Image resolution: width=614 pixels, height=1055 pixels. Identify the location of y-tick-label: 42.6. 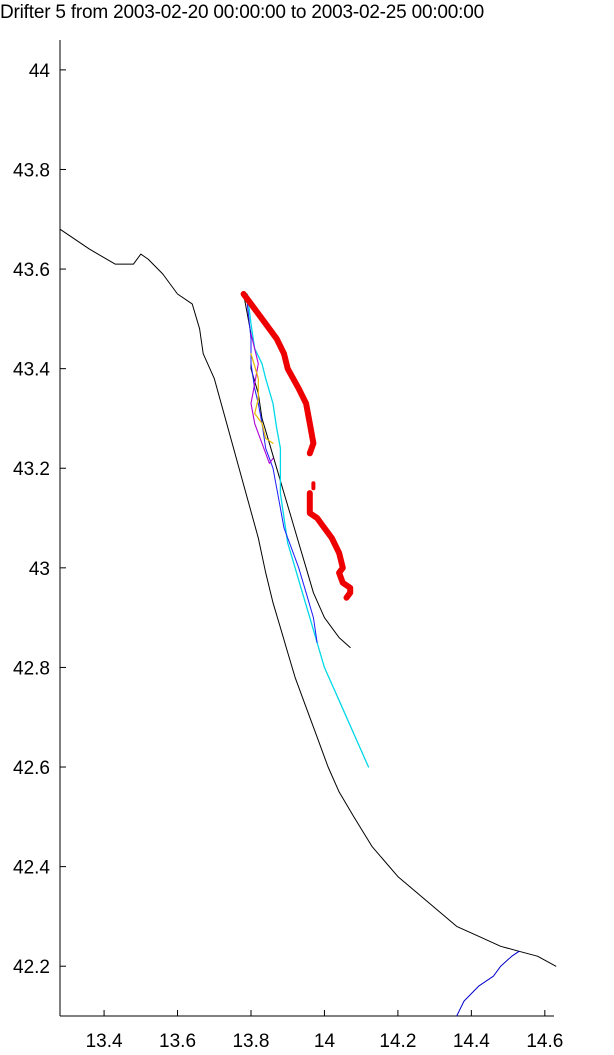
(31, 768).